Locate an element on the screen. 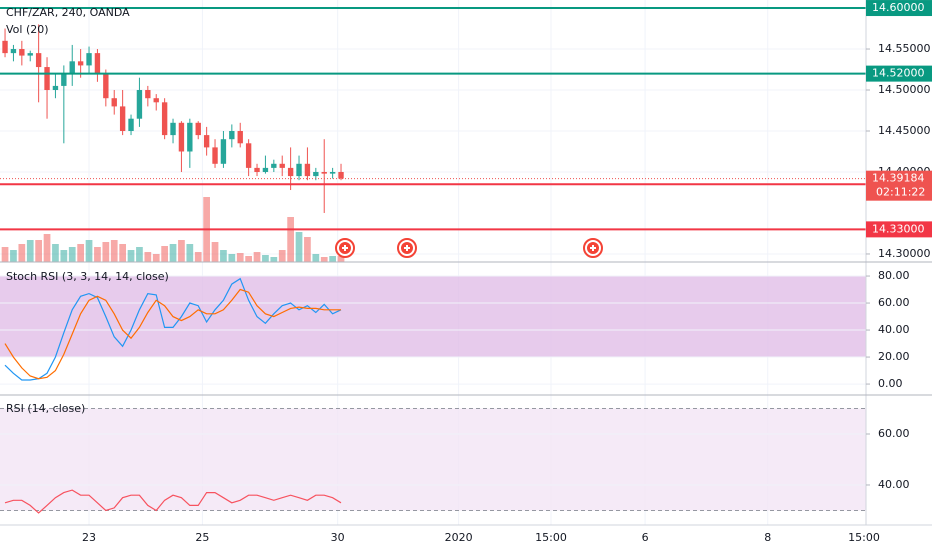 The height and width of the screenshot is (550, 932). y-tick-label: 20.00 is located at coordinates (894, 356).